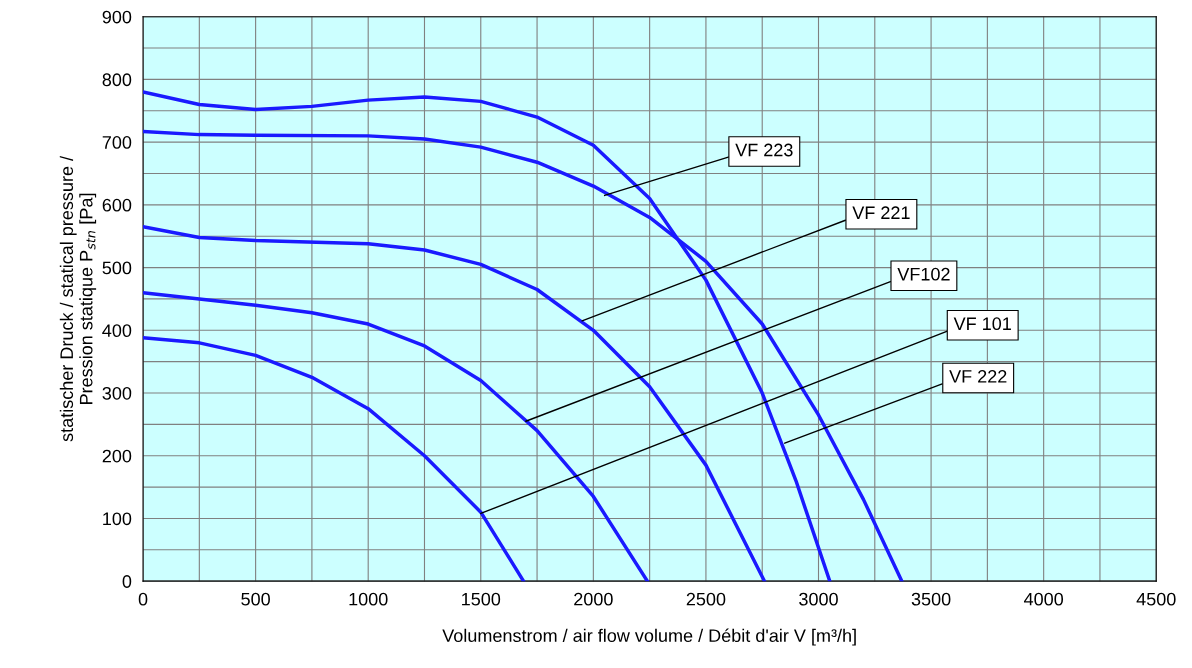 This screenshot has width=1192, height=668. What do you see at coordinates (117, 519) in the screenshot?
I see `y-tick-label: 100` at bounding box center [117, 519].